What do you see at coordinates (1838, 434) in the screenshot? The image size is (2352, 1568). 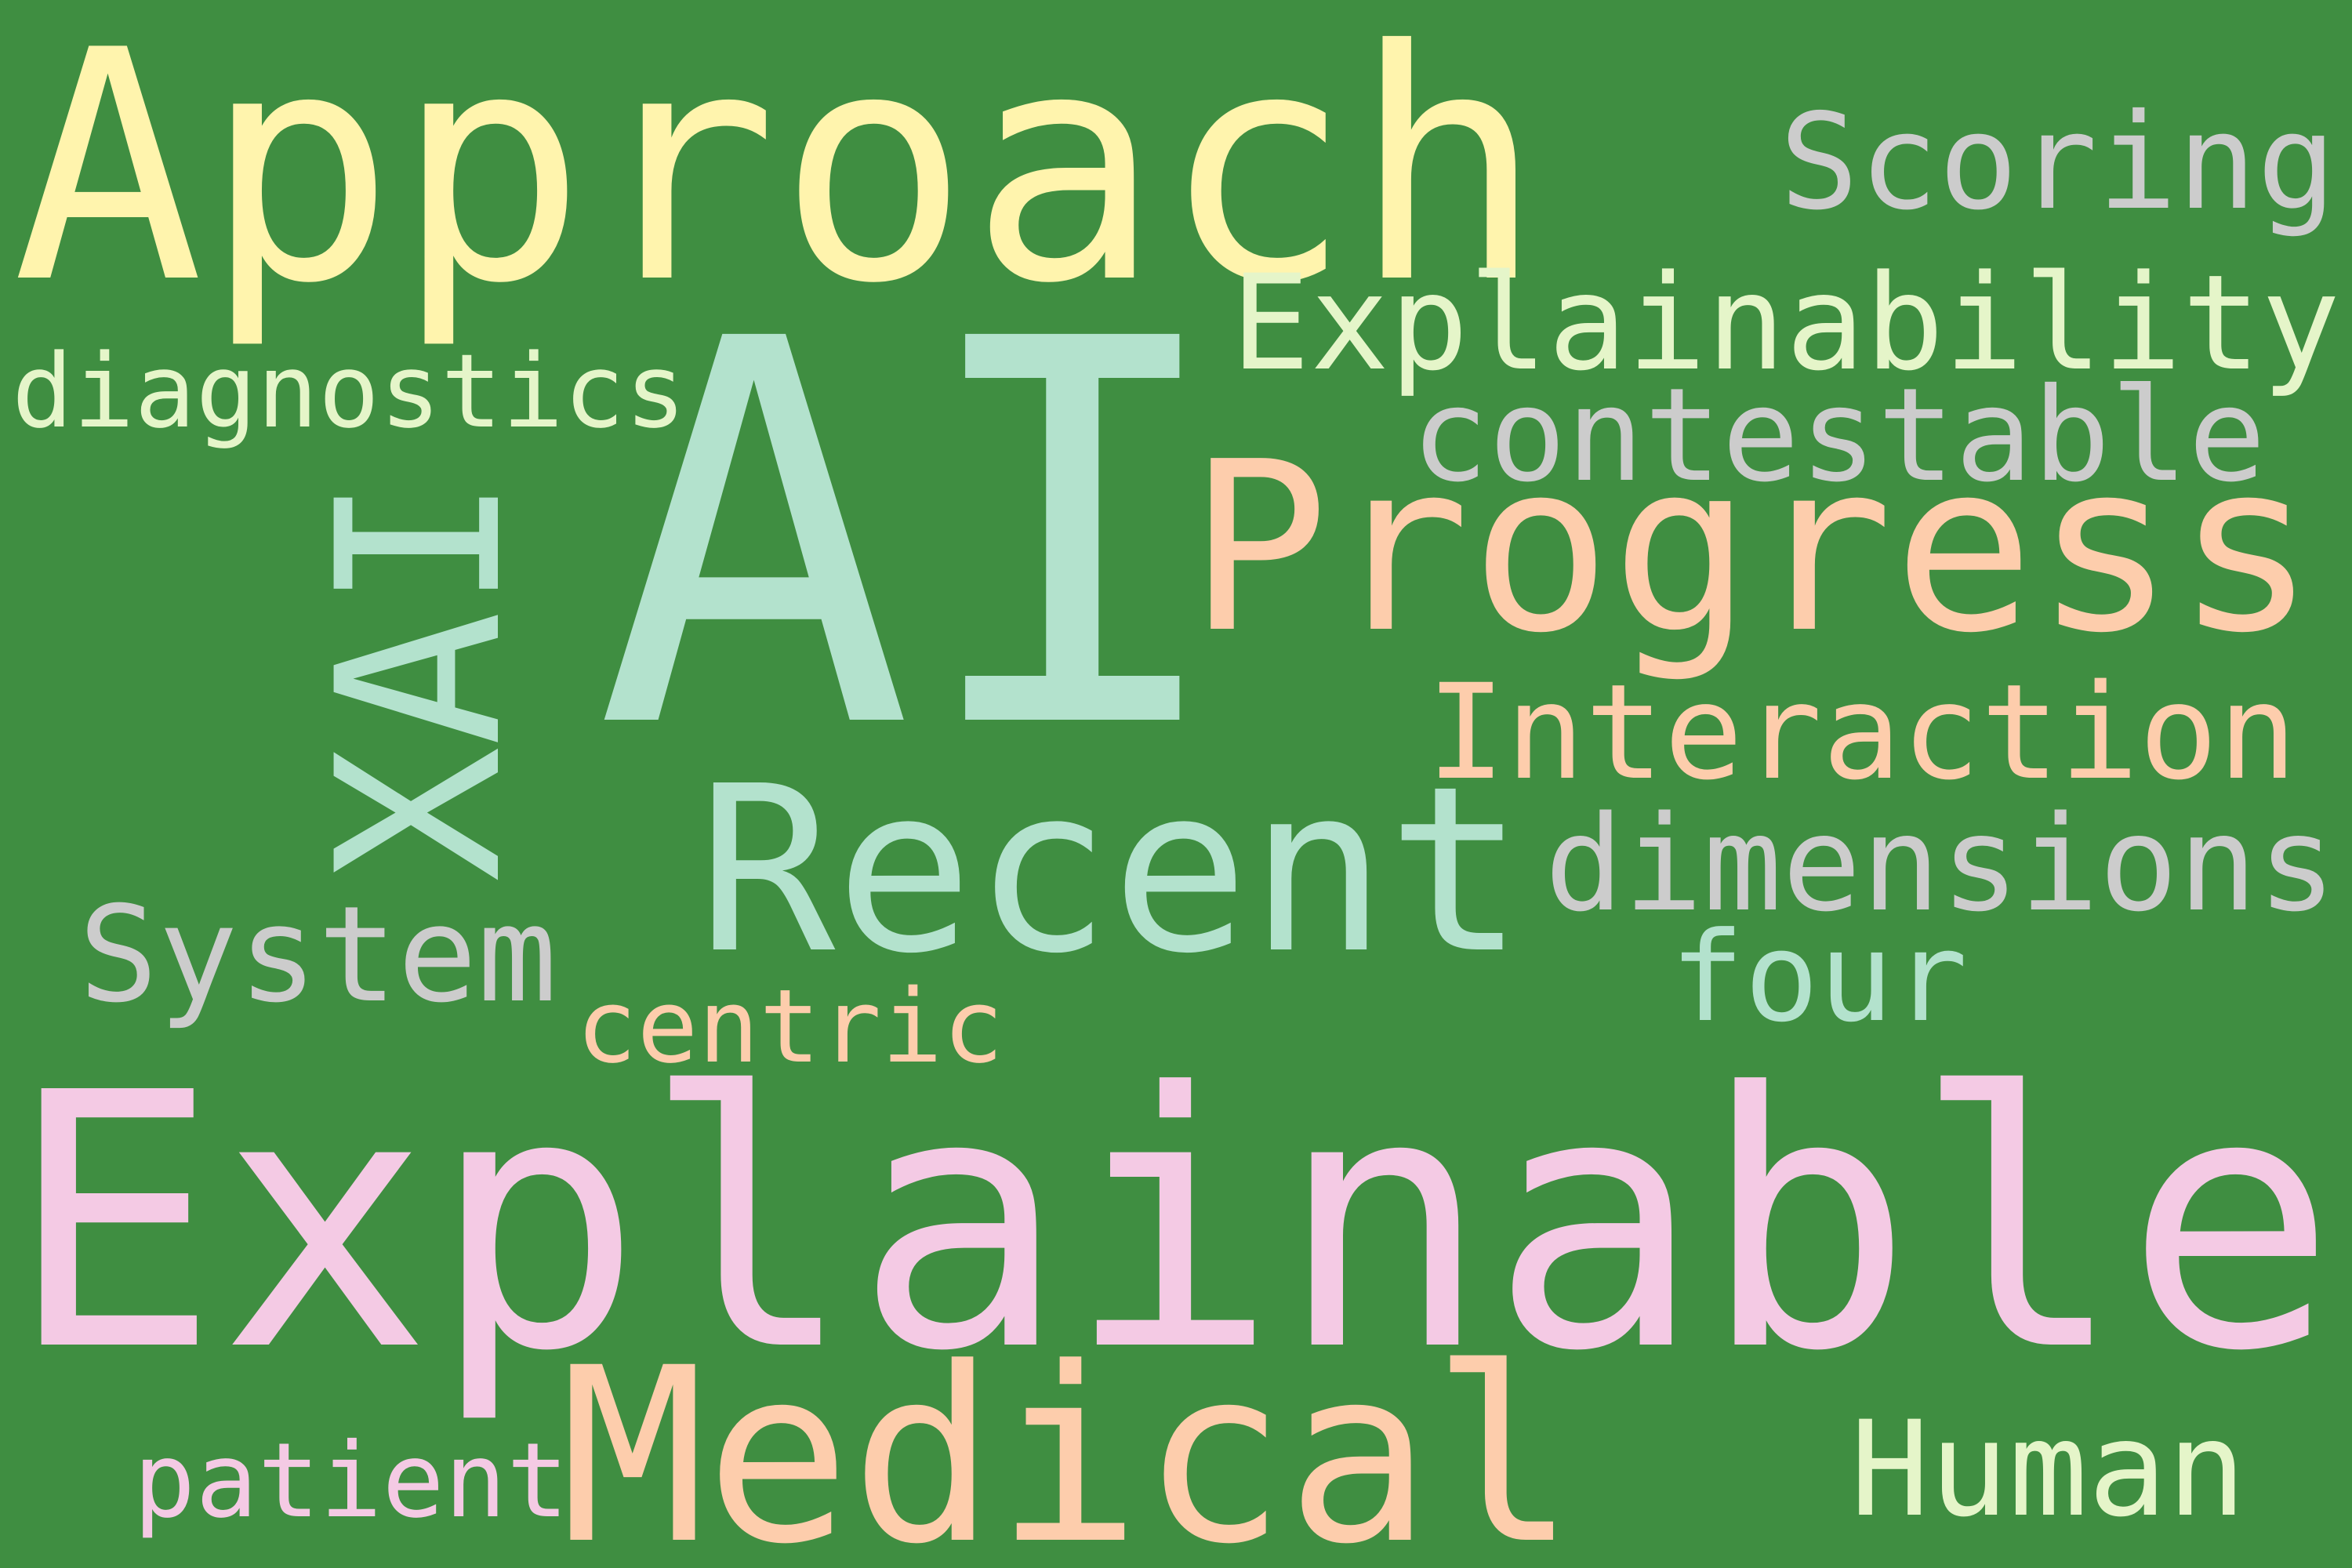 I see `word-contestable: contestable` at bounding box center [1838, 434].